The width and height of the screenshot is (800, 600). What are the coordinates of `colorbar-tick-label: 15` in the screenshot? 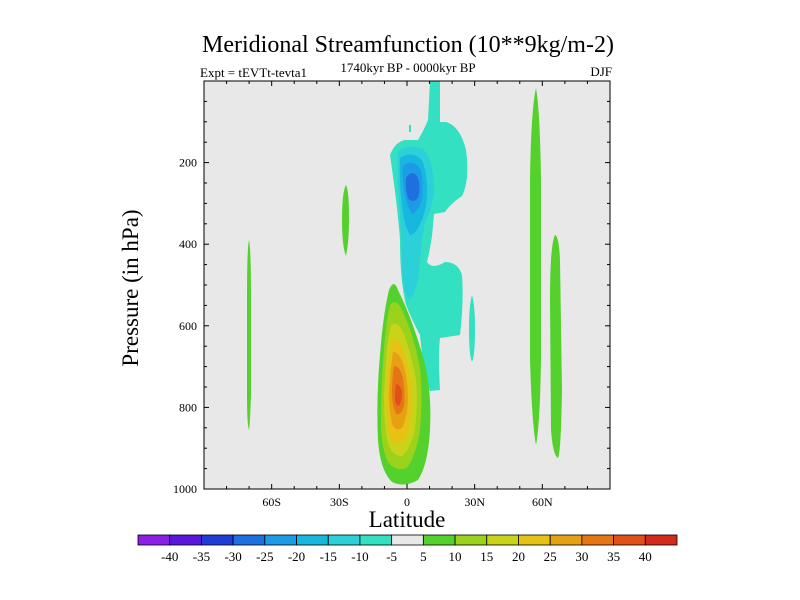 It's located at (486, 556).